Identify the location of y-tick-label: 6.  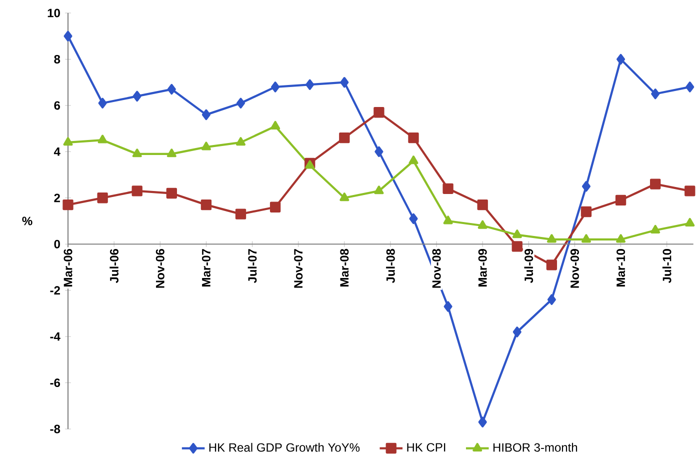
(57, 105).